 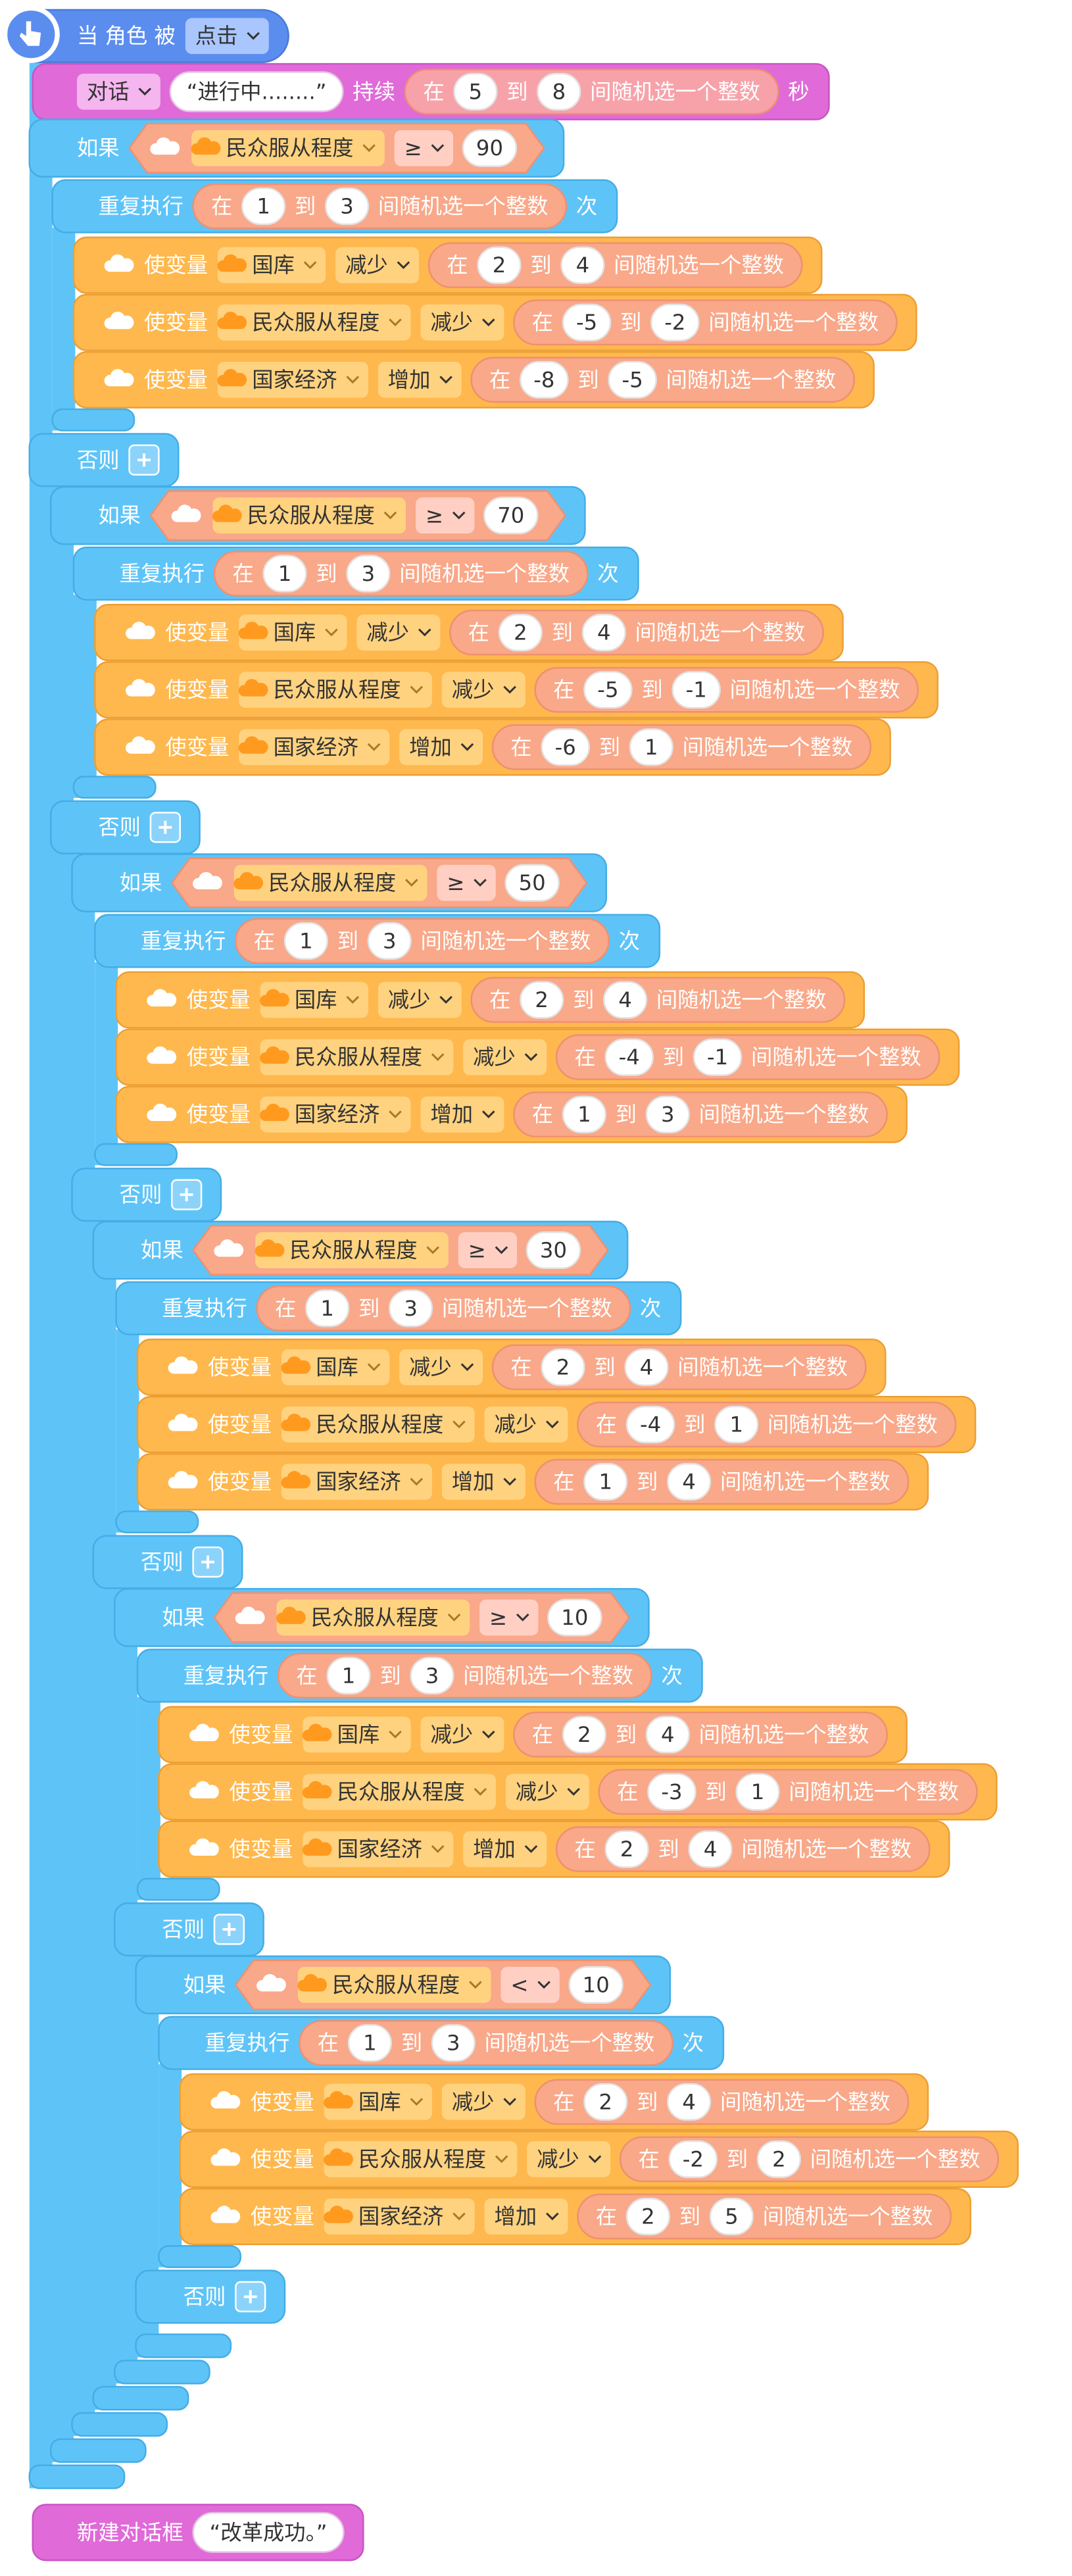 What do you see at coordinates (256, 91) in the screenshot?
I see `string-input` at bounding box center [256, 91].